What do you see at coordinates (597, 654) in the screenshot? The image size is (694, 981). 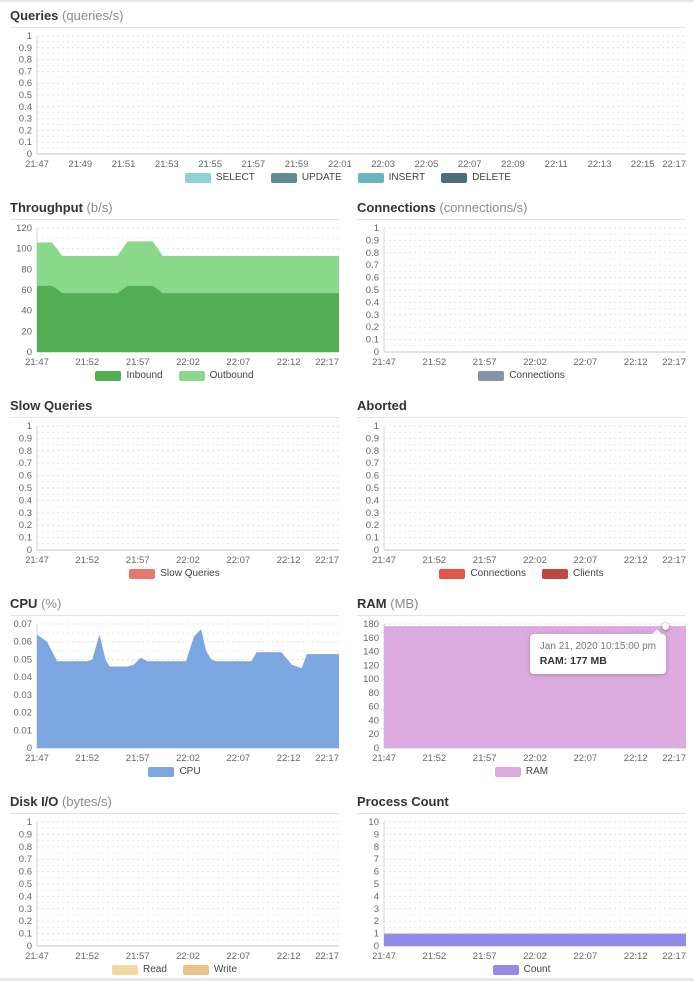 I see `ram-tooltip: Jan 21, 2020 10:15:00 pm RAM: 177 MB` at bounding box center [597, 654].